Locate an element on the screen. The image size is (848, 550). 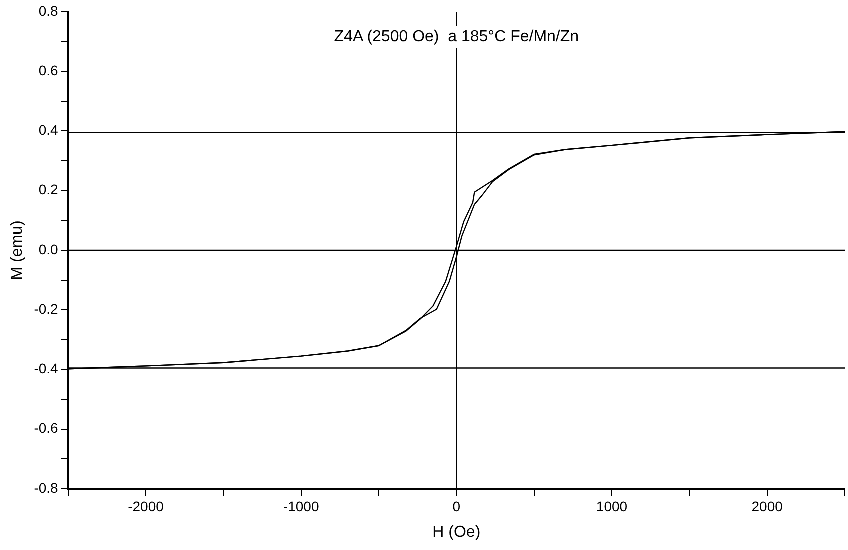
x-tick-label: 2000 is located at coordinates (768, 506).